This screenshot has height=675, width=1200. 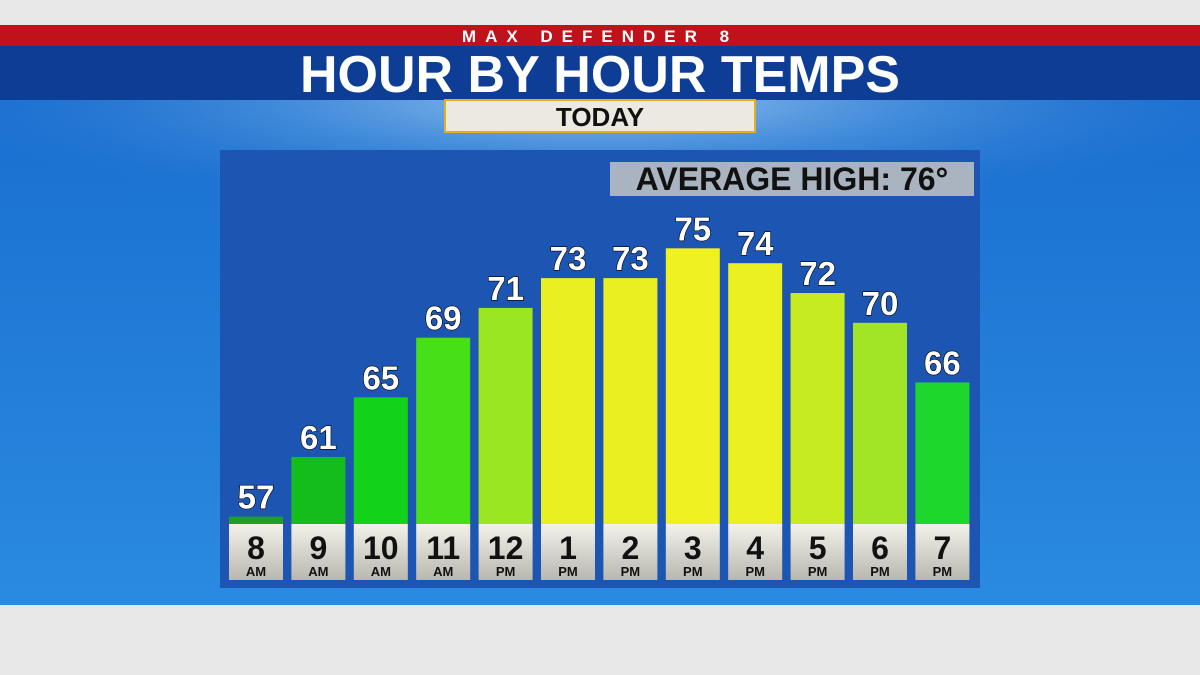 I want to click on subtitle-box, so click(x=600, y=116).